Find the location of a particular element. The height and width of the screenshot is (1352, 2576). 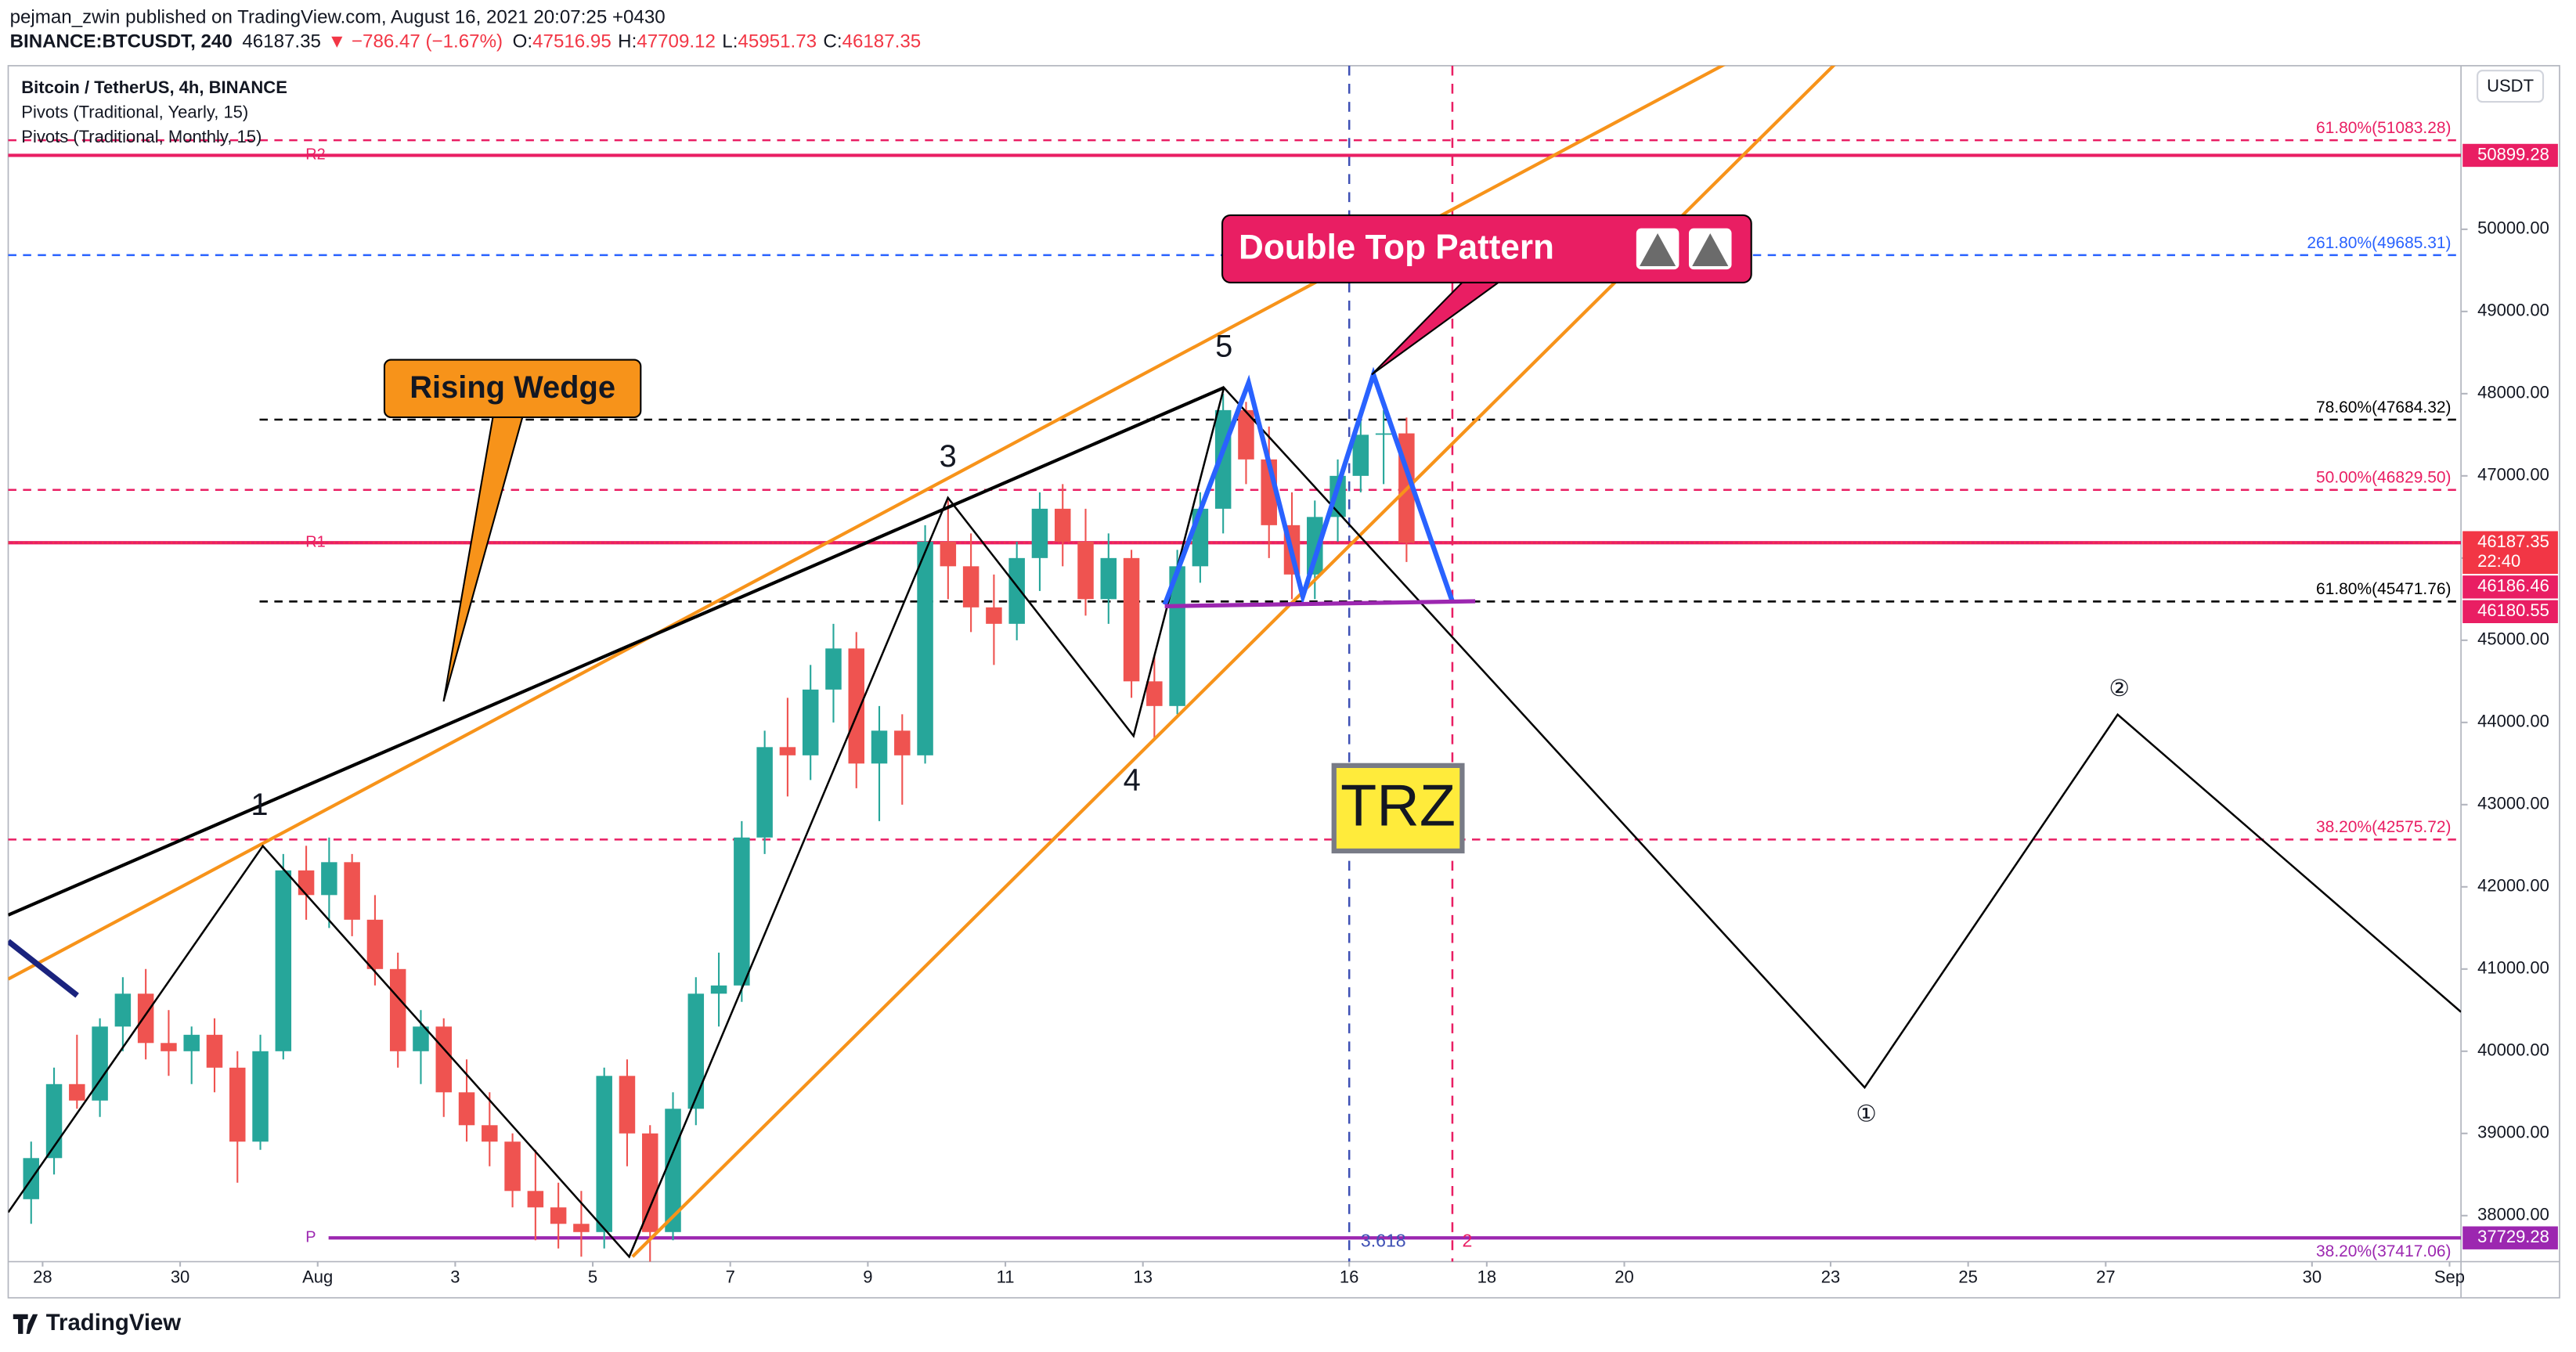

y-tick-label: 39000.00 is located at coordinates (2513, 1132).